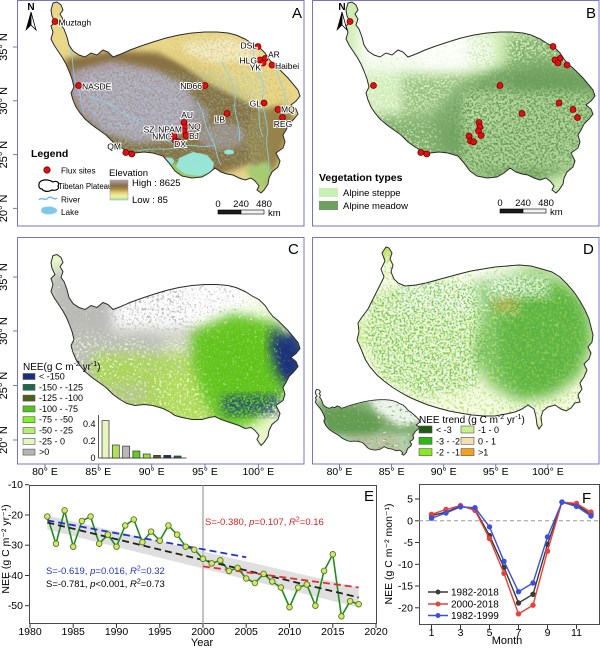 The height and width of the screenshot is (655, 600). What do you see at coordinates (548, 633) in the screenshot?
I see `svg-text: 9` at bounding box center [548, 633].